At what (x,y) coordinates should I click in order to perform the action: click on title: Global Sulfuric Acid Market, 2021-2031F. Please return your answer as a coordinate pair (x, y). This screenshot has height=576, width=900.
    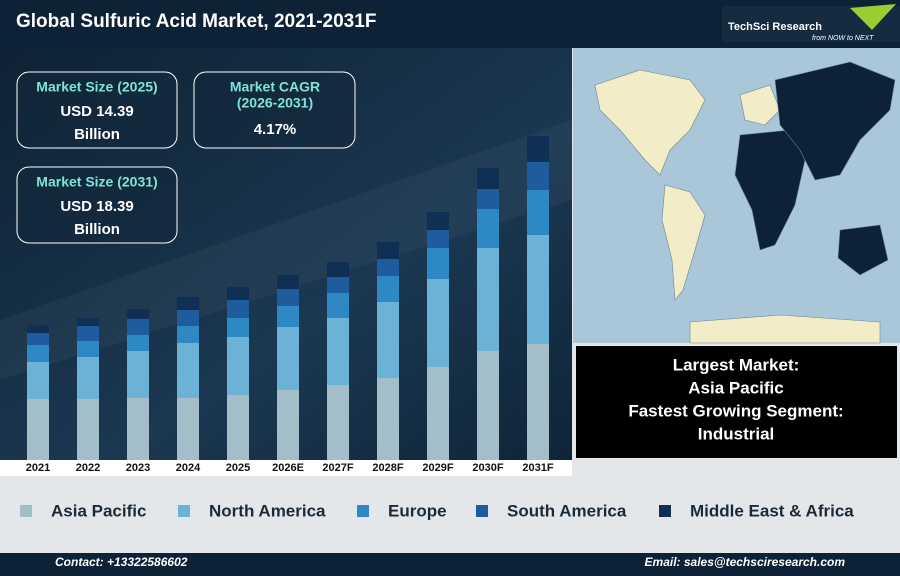
    Looking at the image, I should click on (196, 21).